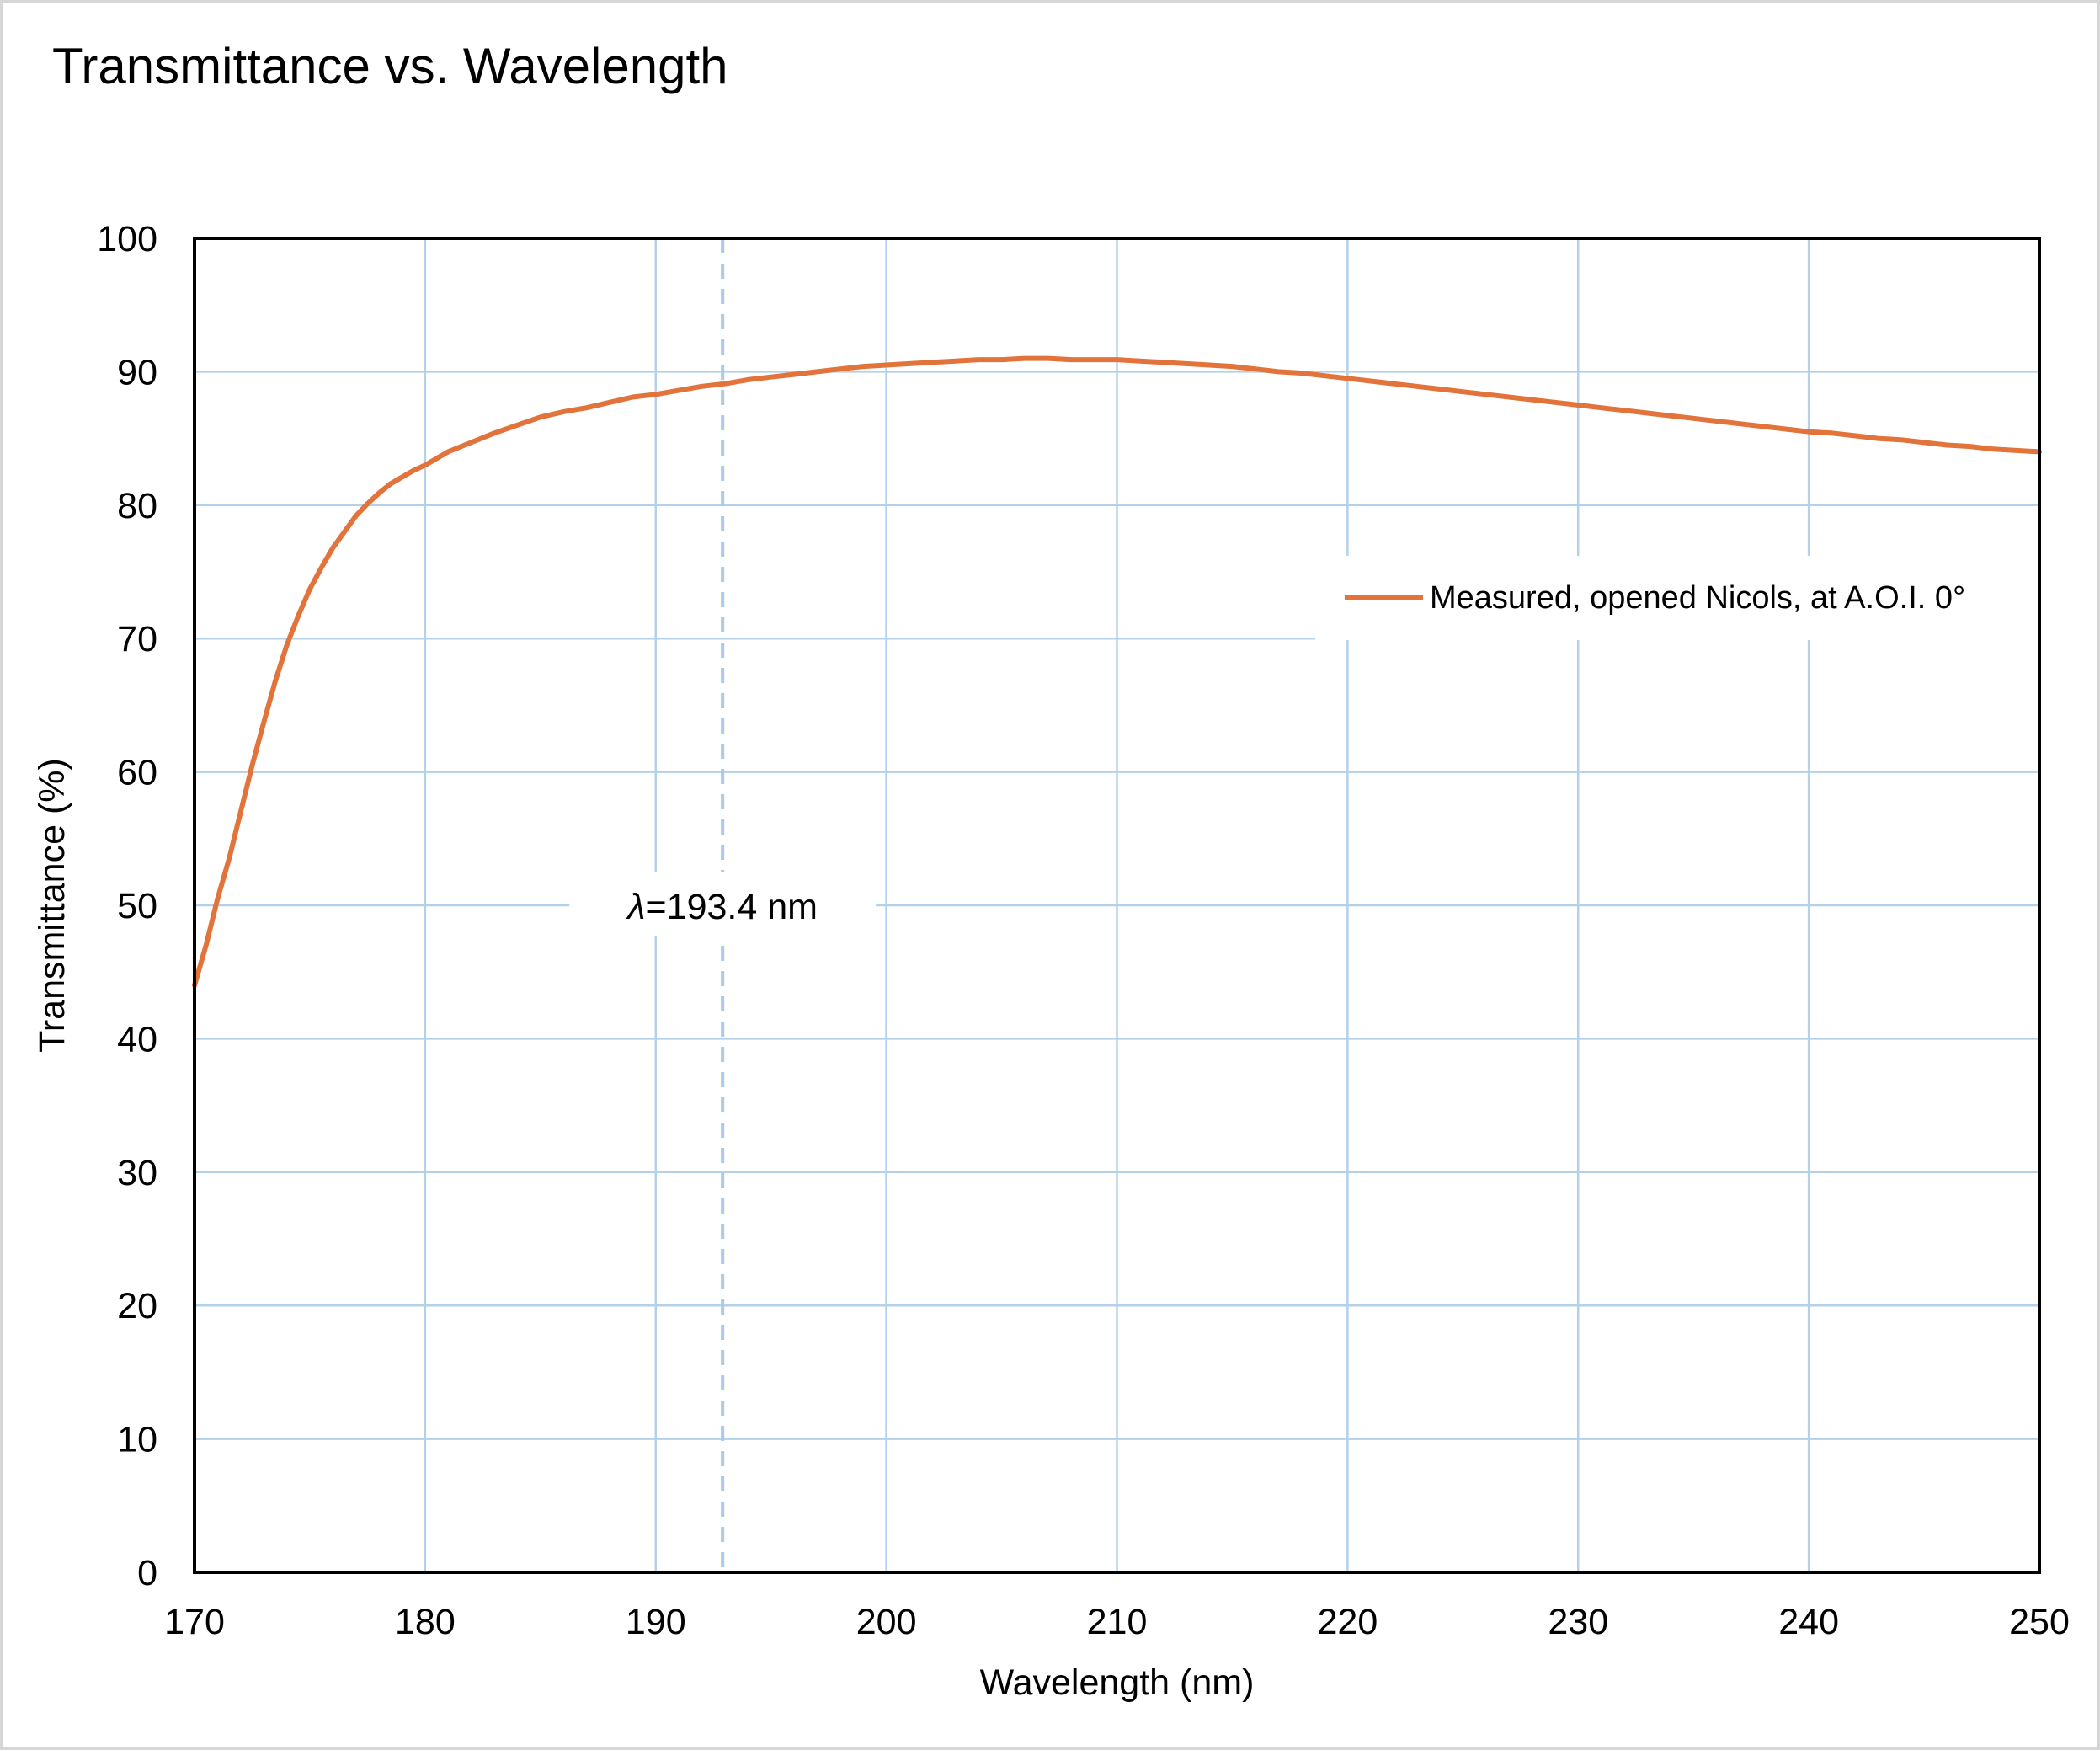 Image resolution: width=2100 pixels, height=1750 pixels. I want to click on chart-title: Transmittance vs. Wavelength, so click(390, 66).